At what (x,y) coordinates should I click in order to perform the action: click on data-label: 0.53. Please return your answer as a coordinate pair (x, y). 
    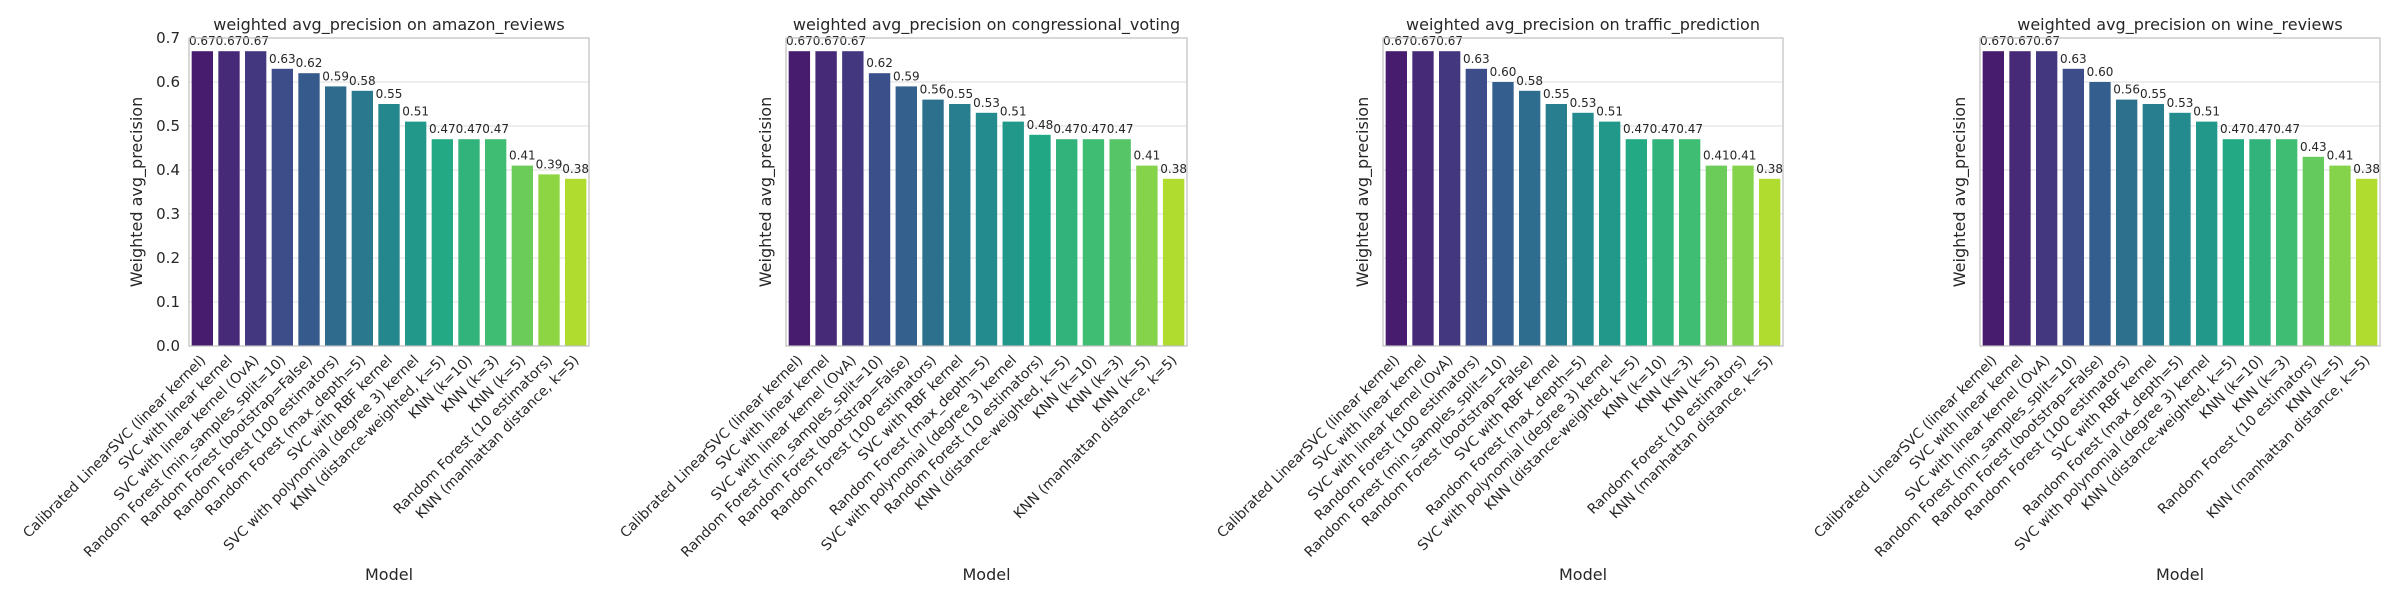
    Looking at the image, I should click on (2180, 103).